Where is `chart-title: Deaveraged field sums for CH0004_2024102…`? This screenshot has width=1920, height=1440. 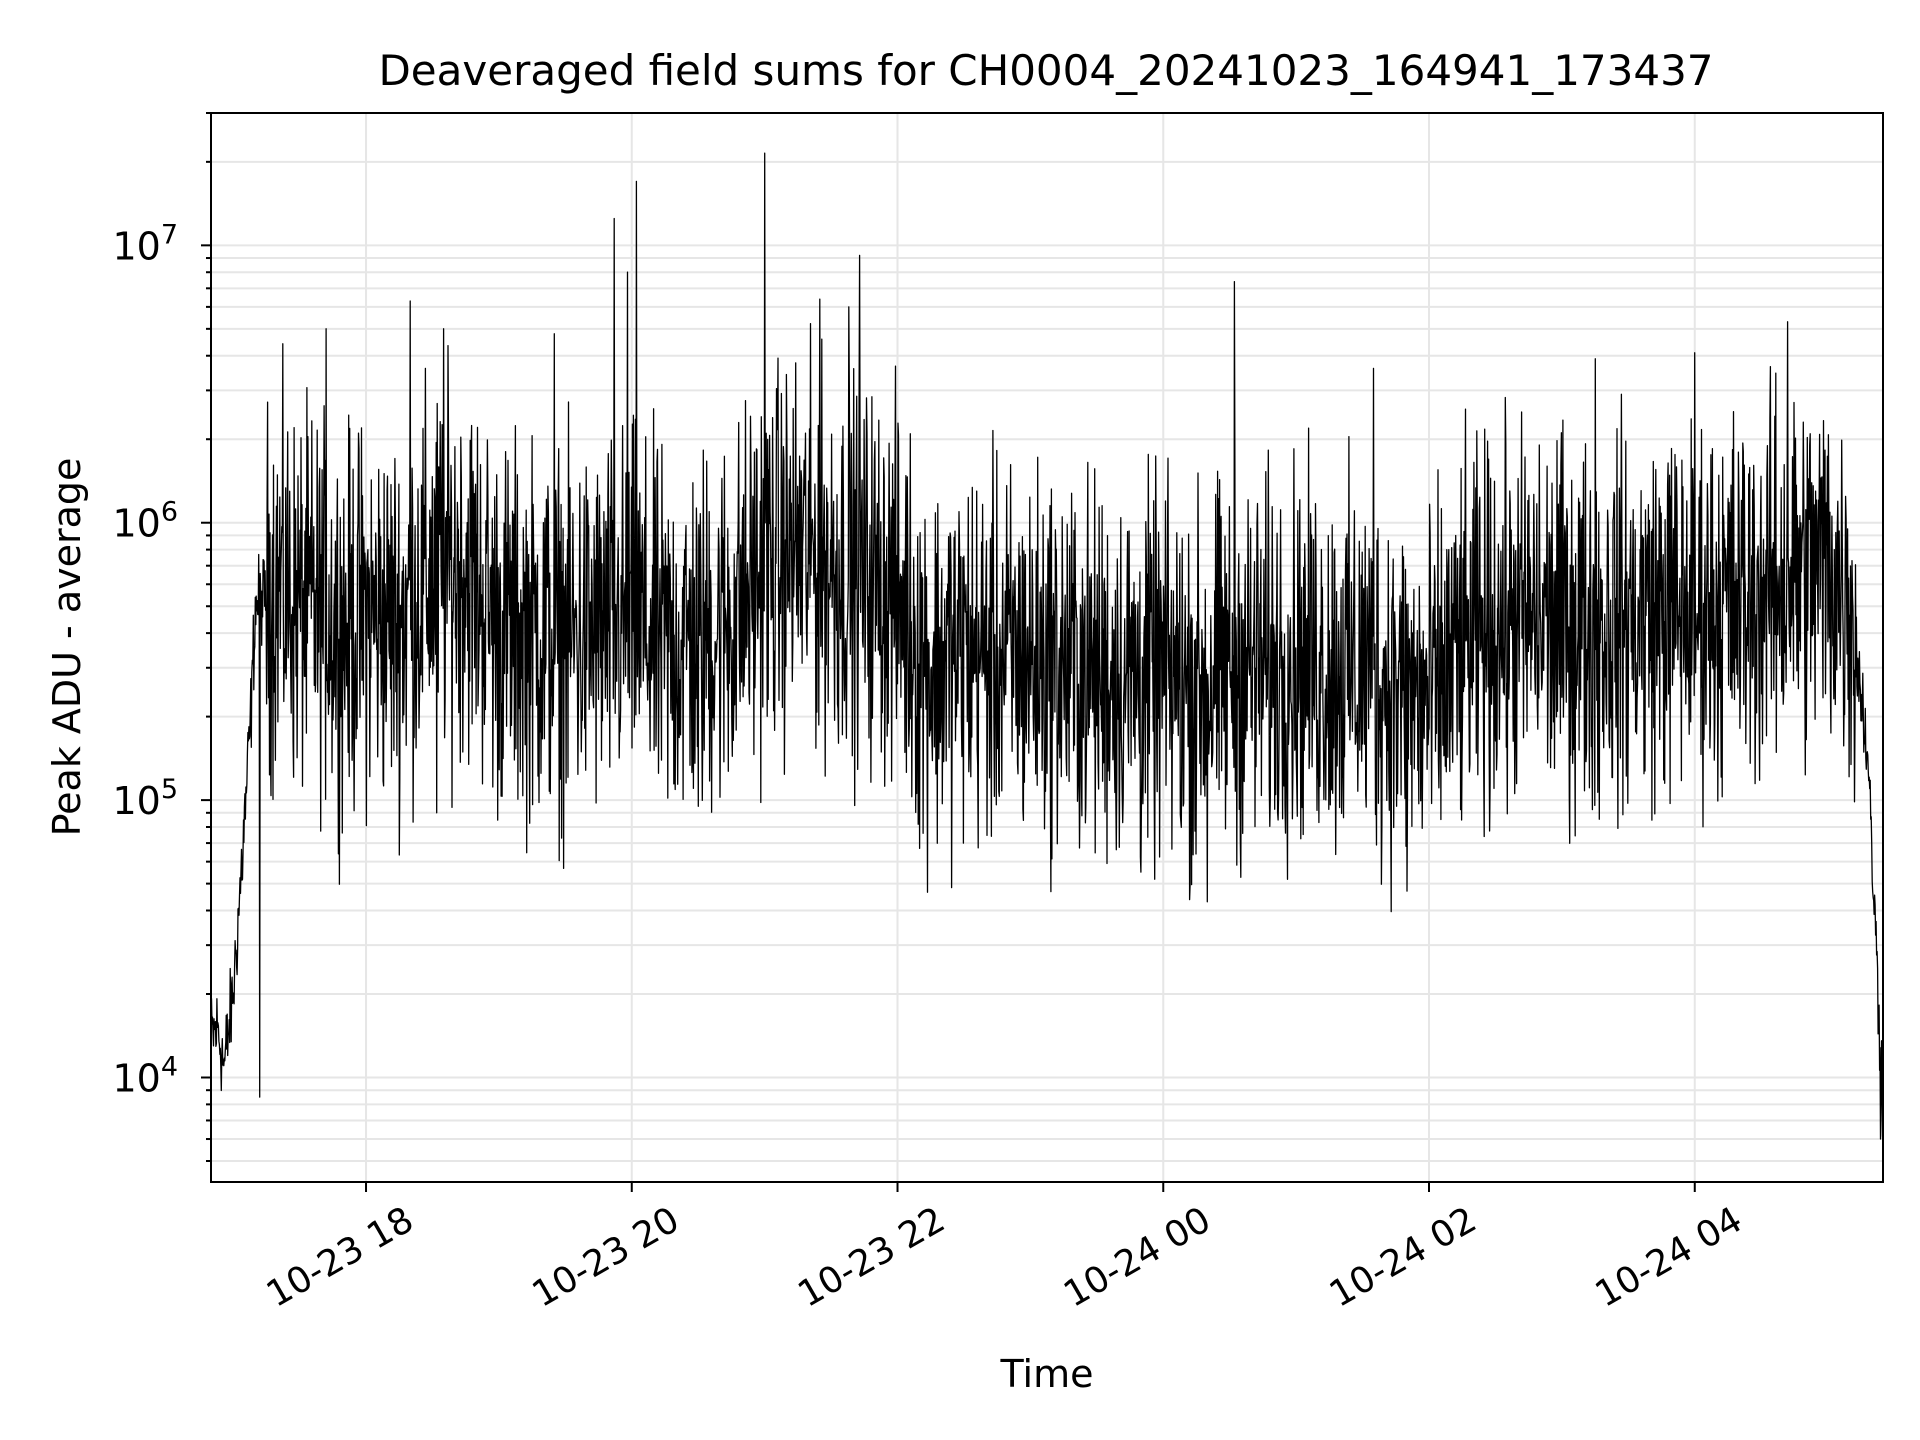 chart-title: Deaveraged field sums for CH0004_2024102… is located at coordinates (1045, 70).